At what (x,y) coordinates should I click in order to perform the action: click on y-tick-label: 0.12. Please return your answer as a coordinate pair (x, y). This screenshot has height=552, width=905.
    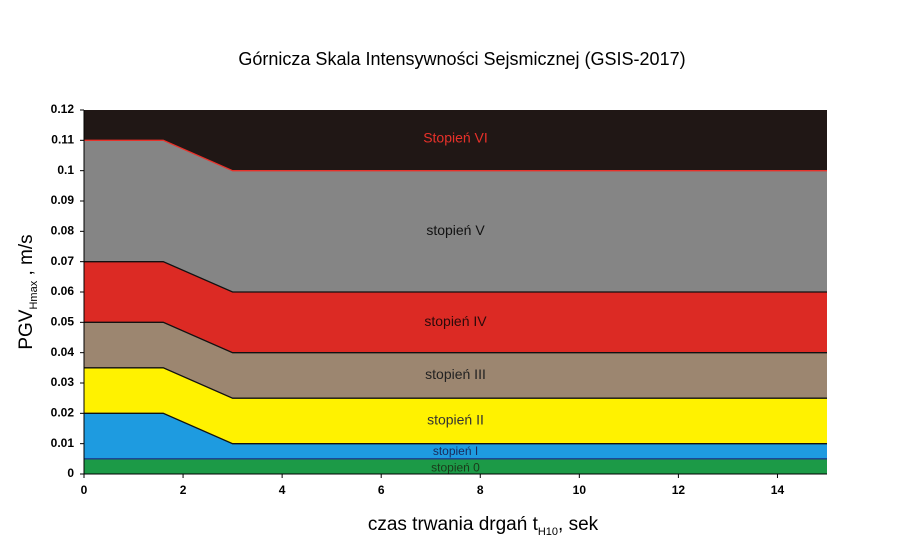
    Looking at the image, I should click on (63, 109).